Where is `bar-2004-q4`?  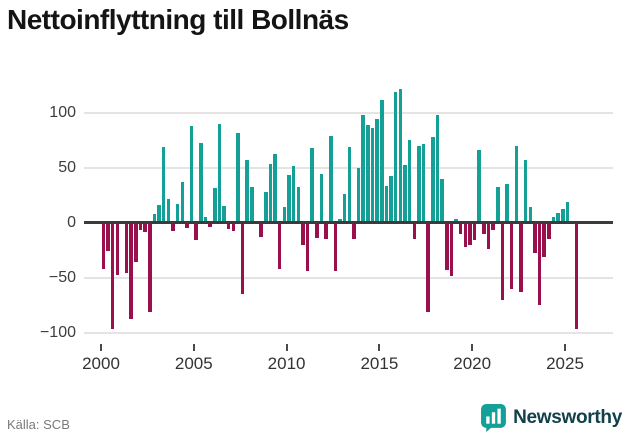 bar-2004-q4 is located at coordinates (191, 174).